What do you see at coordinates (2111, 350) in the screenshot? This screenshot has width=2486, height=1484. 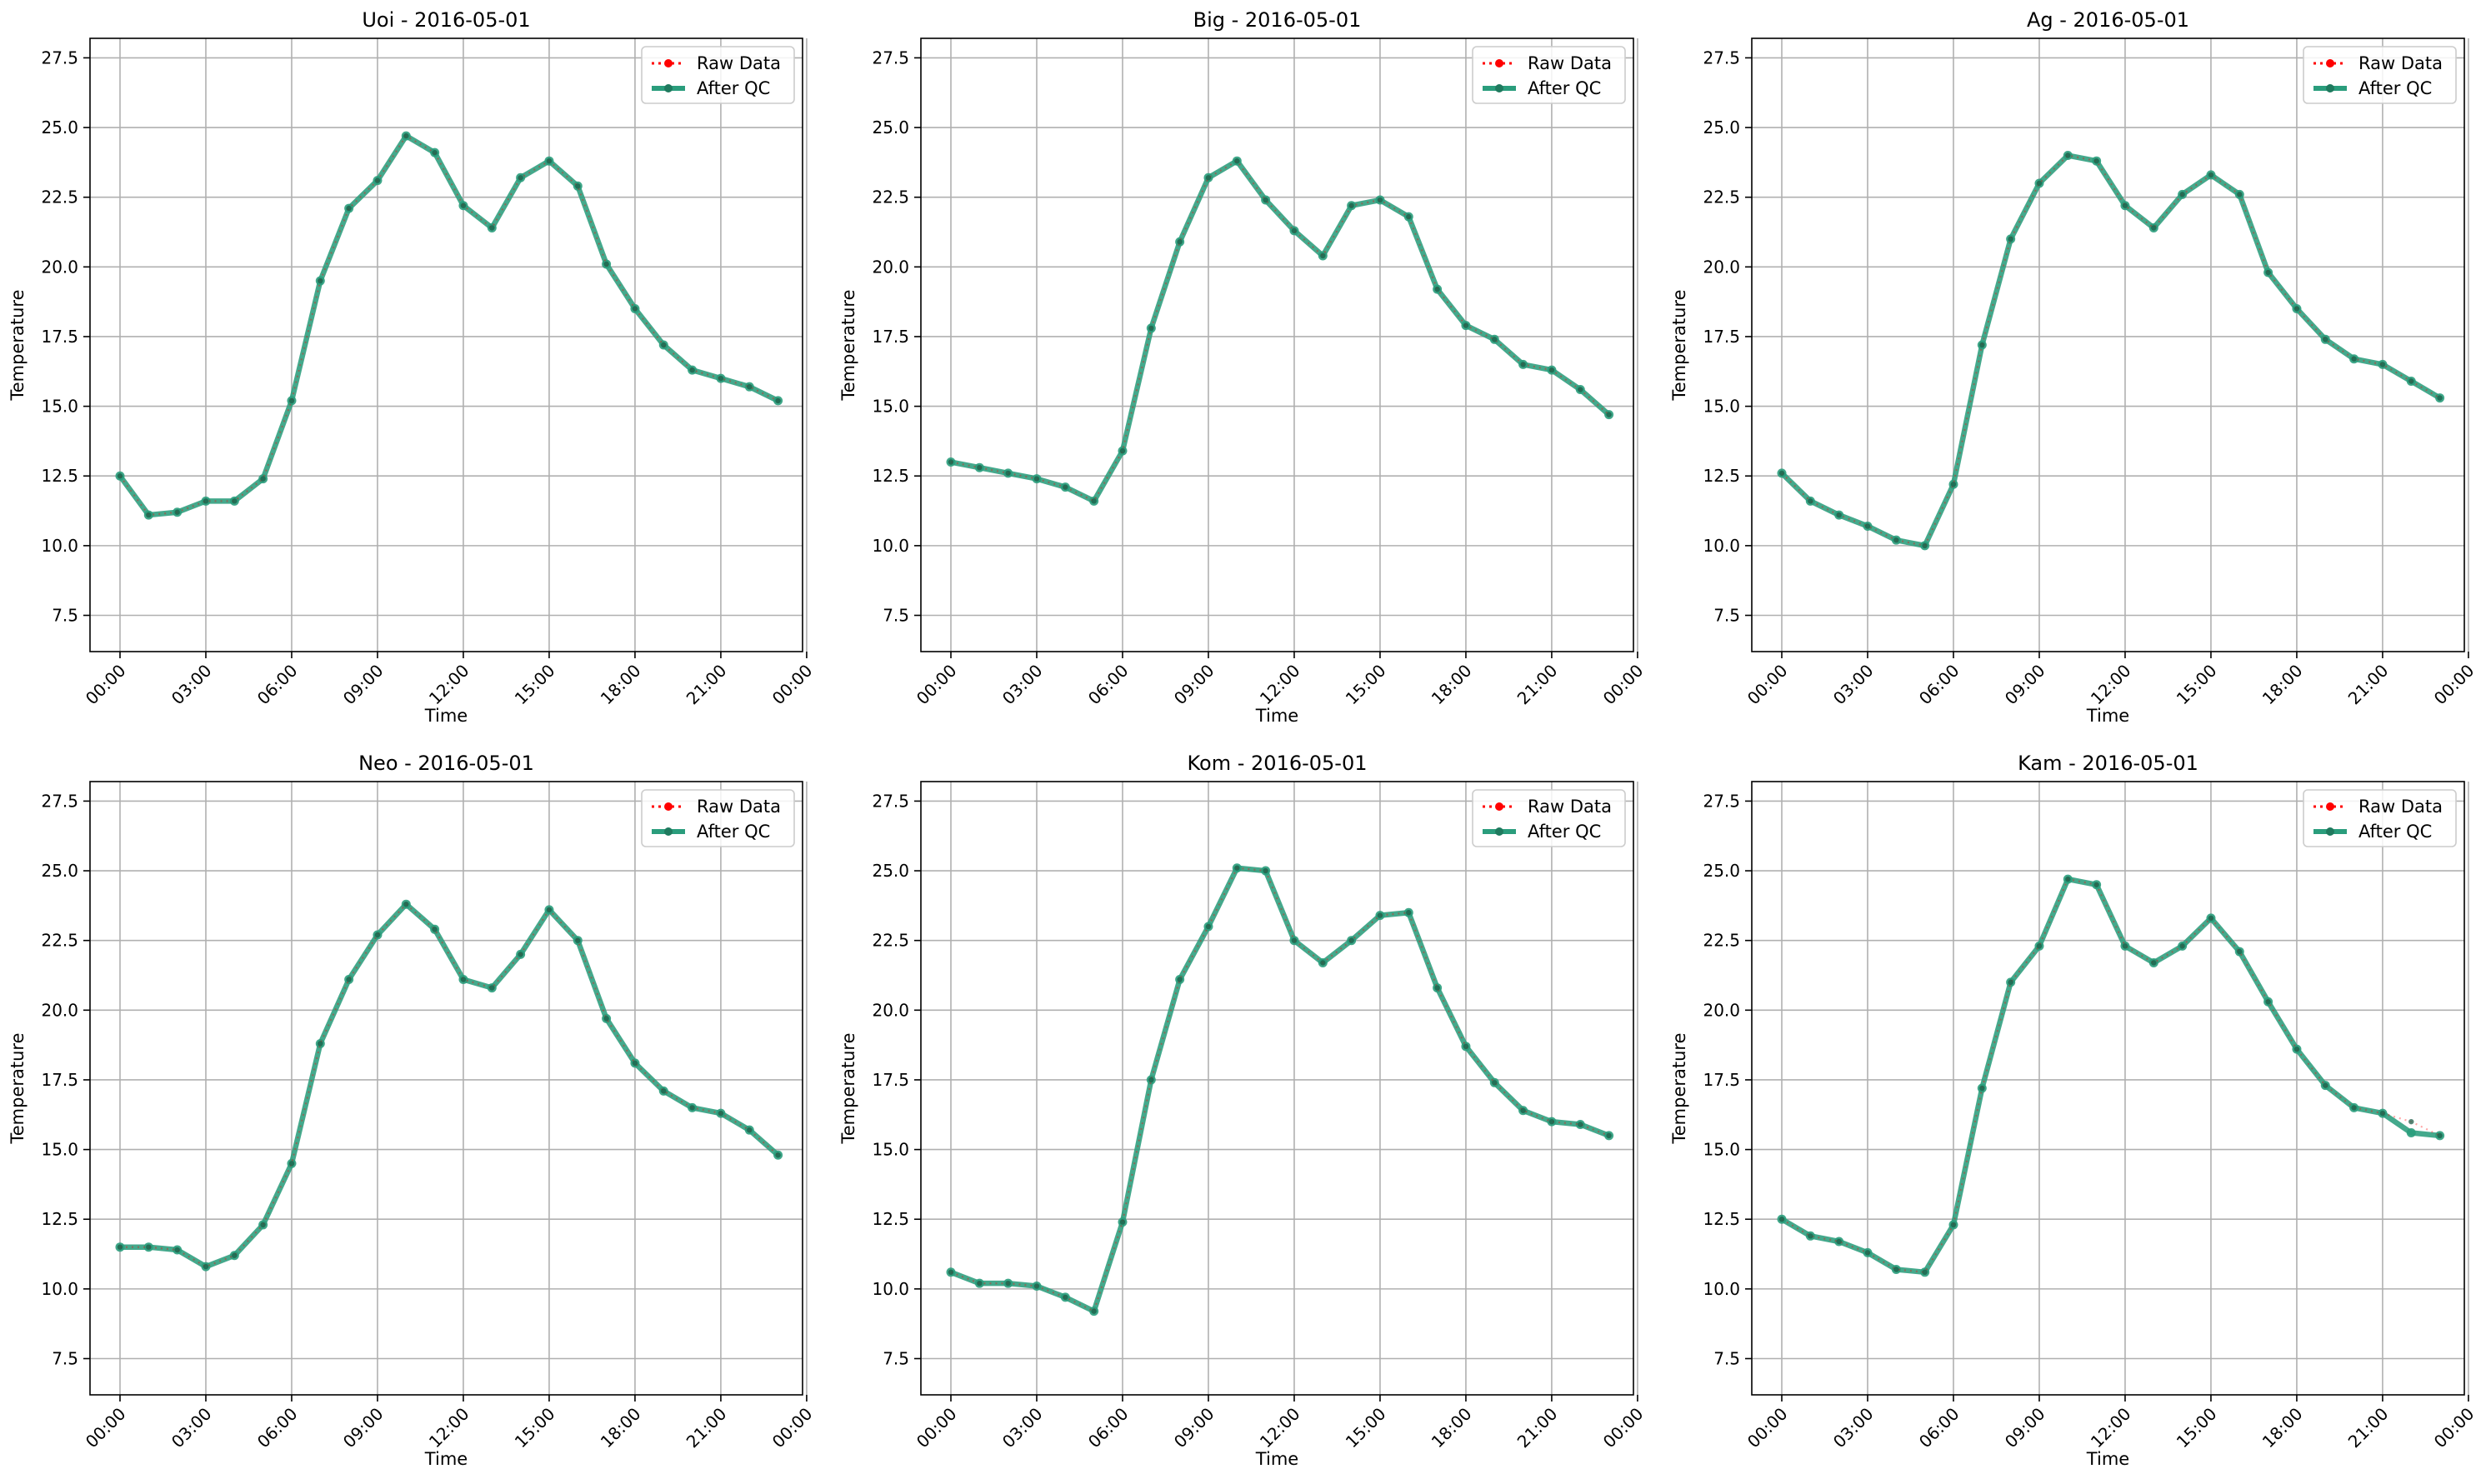 I see `series-line-raw-data` at bounding box center [2111, 350].